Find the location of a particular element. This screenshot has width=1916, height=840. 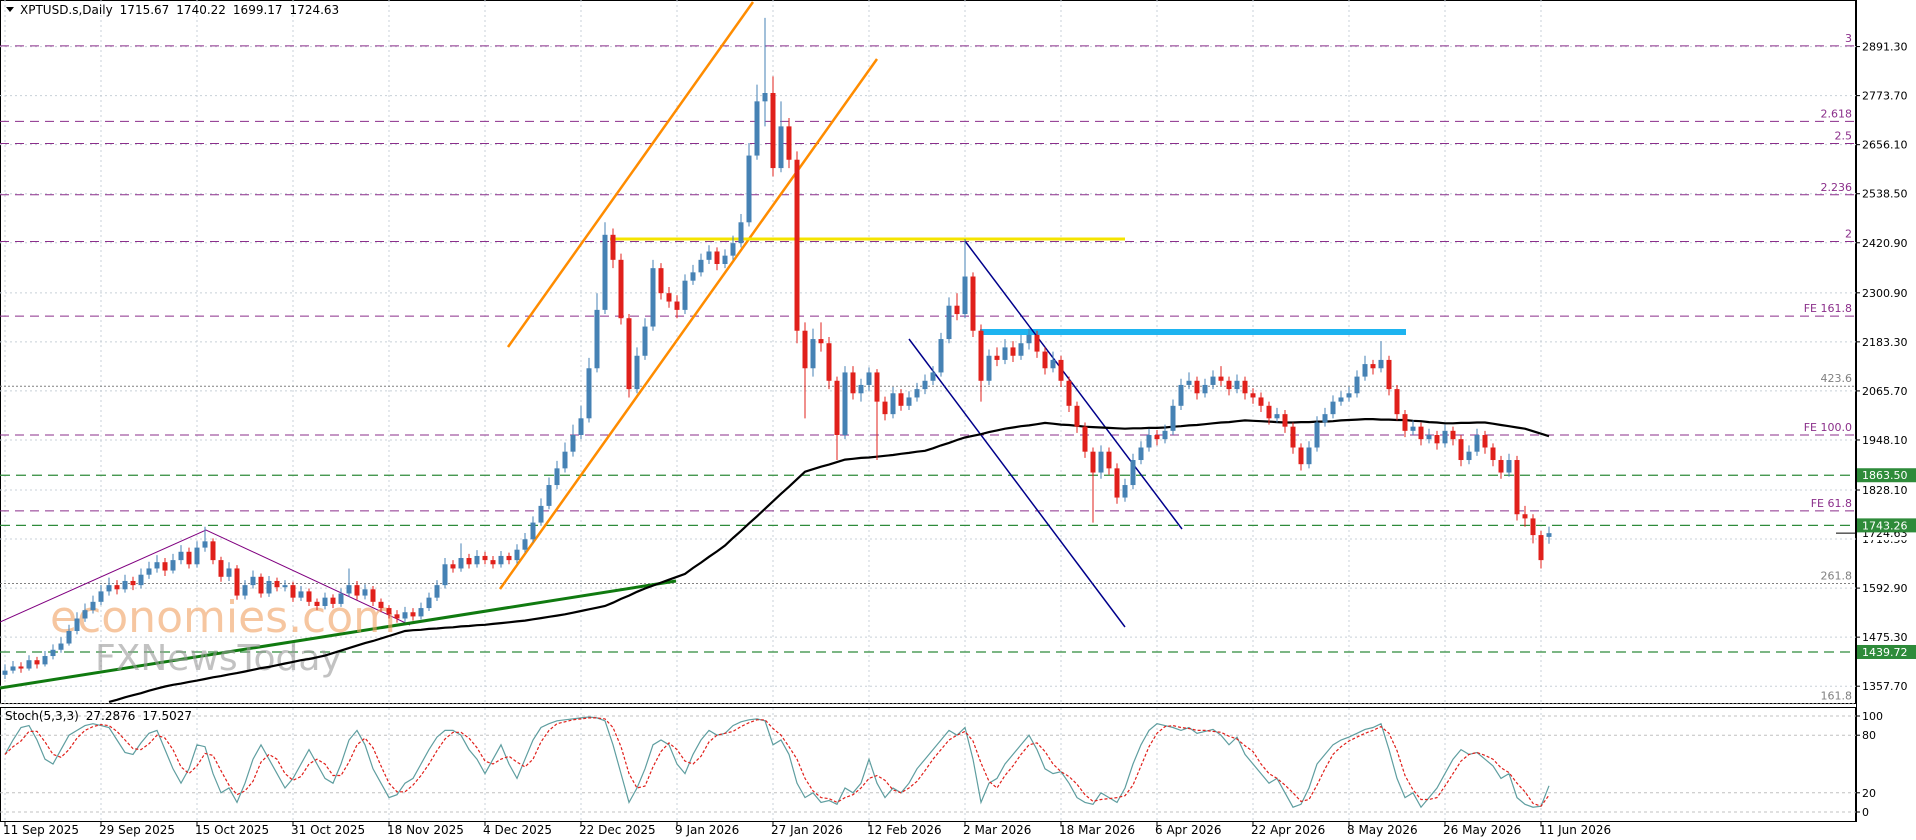

symbol-title: XPTUSD.s,Daily is located at coordinates (66, 10).